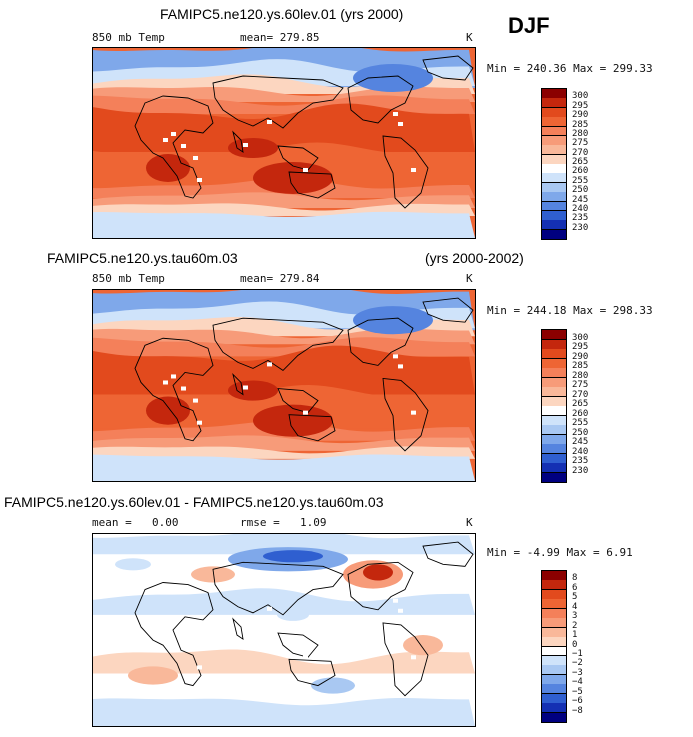 Image resolution: width=693 pixels, height=737 pixels. What do you see at coordinates (112, 522) in the screenshot?
I see `panel3-mean-label: mean =` at bounding box center [112, 522].